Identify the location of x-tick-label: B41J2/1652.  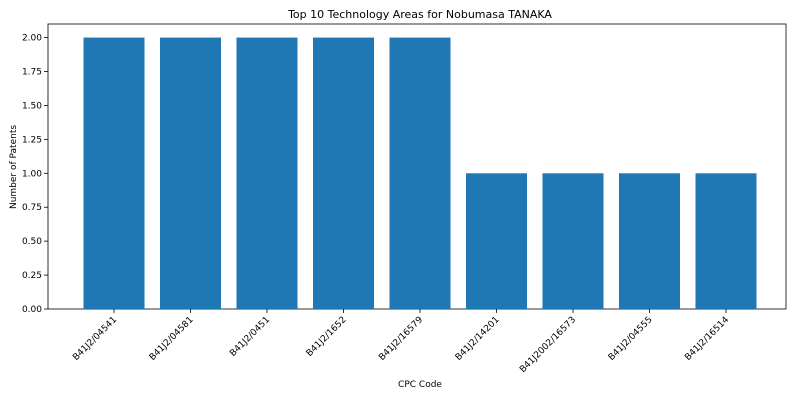
(327, 337).